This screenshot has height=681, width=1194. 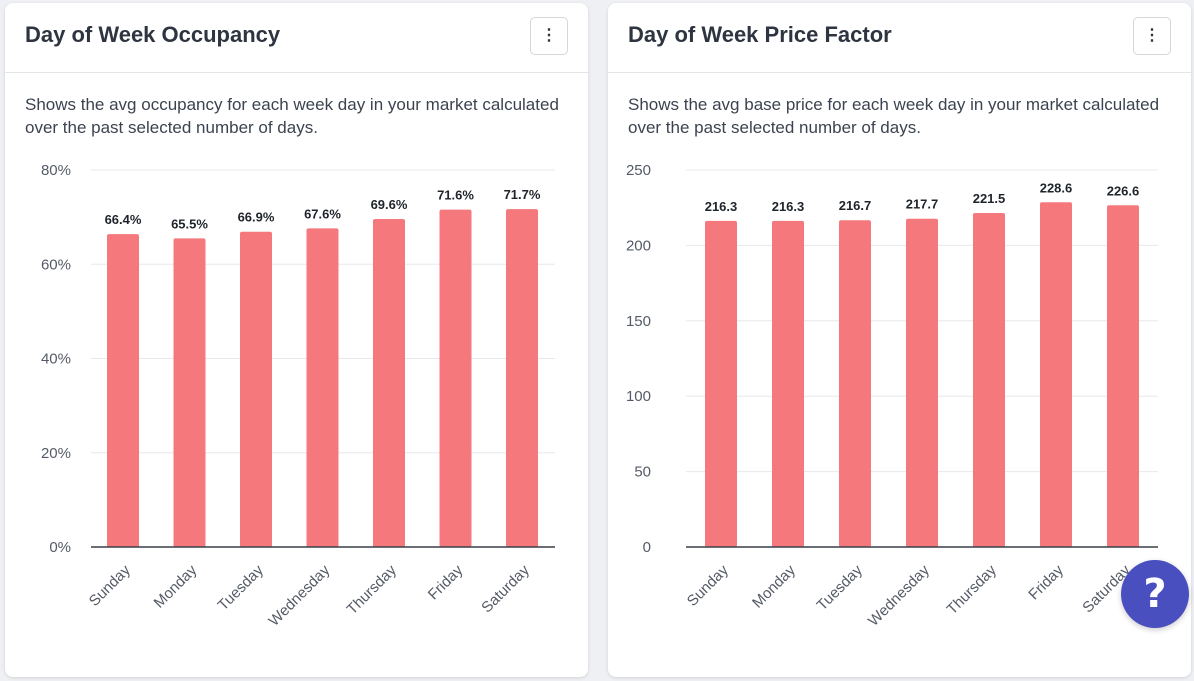 What do you see at coordinates (56, 264) in the screenshot?
I see `y-tick-label: 60%` at bounding box center [56, 264].